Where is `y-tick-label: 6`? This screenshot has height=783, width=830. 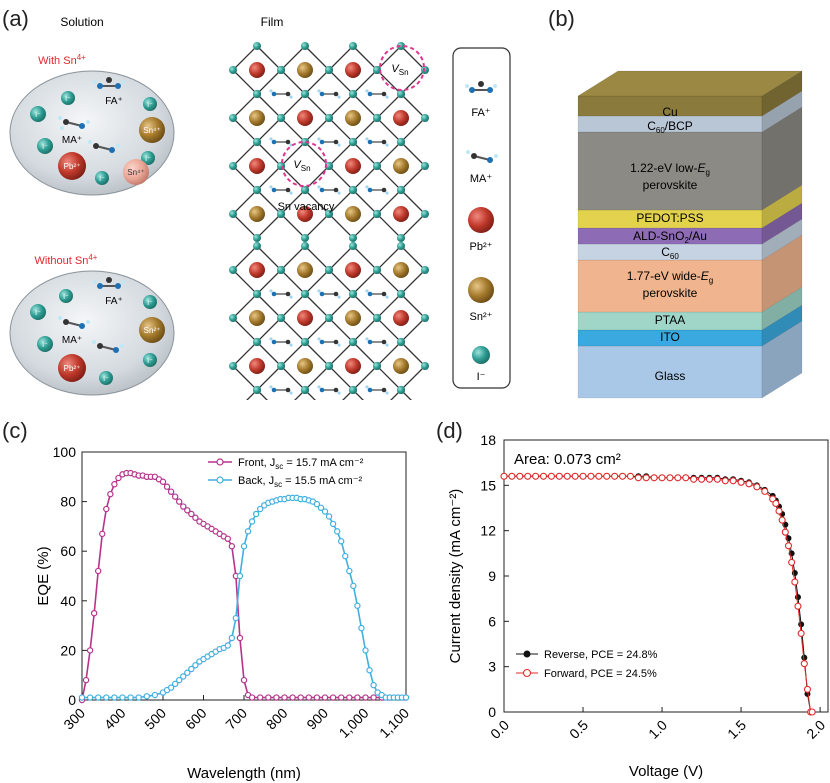
y-tick-label: 6 is located at coordinates (492, 621).